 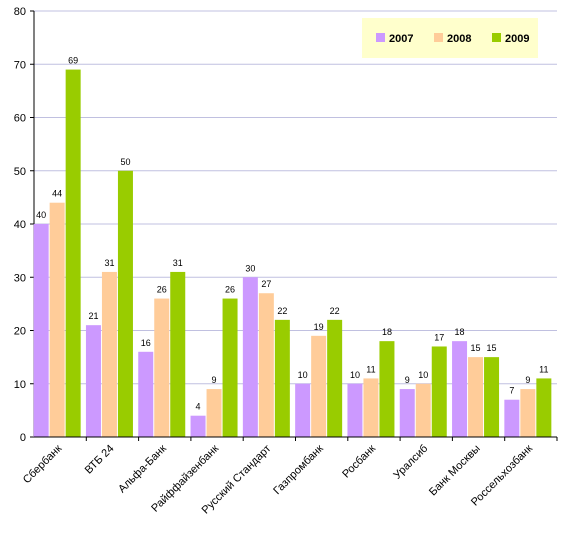 What do you see at coordinates (455, 471) in the screenshot?
I see `x-tick-label: Банк Москвы` at bounding box center [455, 471].